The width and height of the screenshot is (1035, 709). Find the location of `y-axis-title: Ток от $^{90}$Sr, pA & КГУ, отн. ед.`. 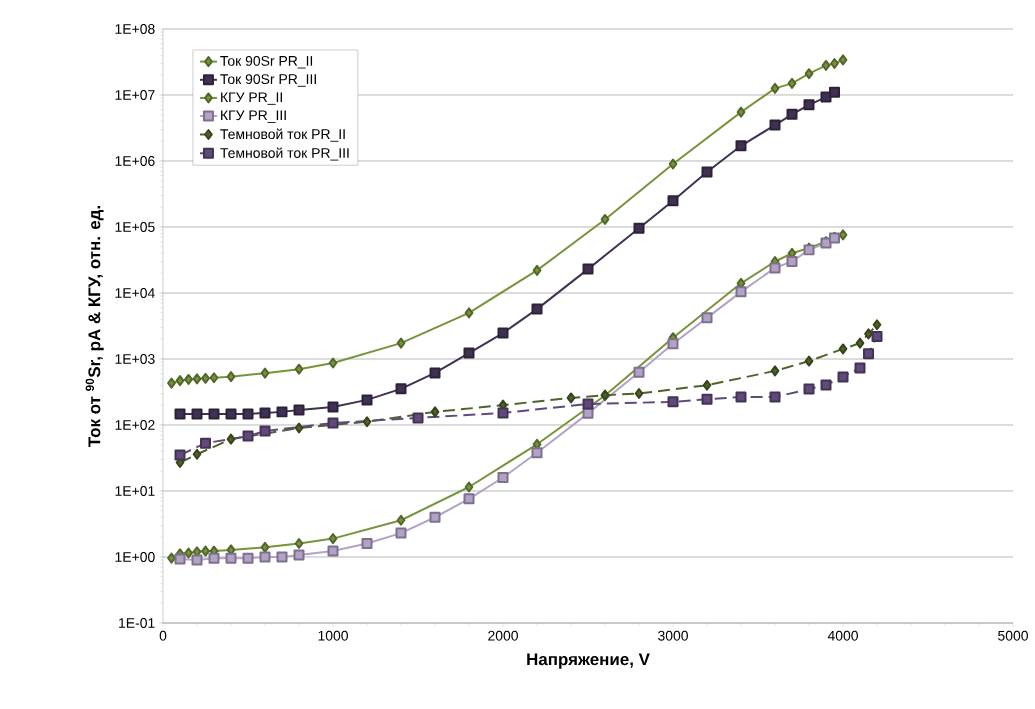

y-axis-title: Ток от $^{90}$Sr, pA & КГУ, отн. ед. is located at coordinates (94, 326).